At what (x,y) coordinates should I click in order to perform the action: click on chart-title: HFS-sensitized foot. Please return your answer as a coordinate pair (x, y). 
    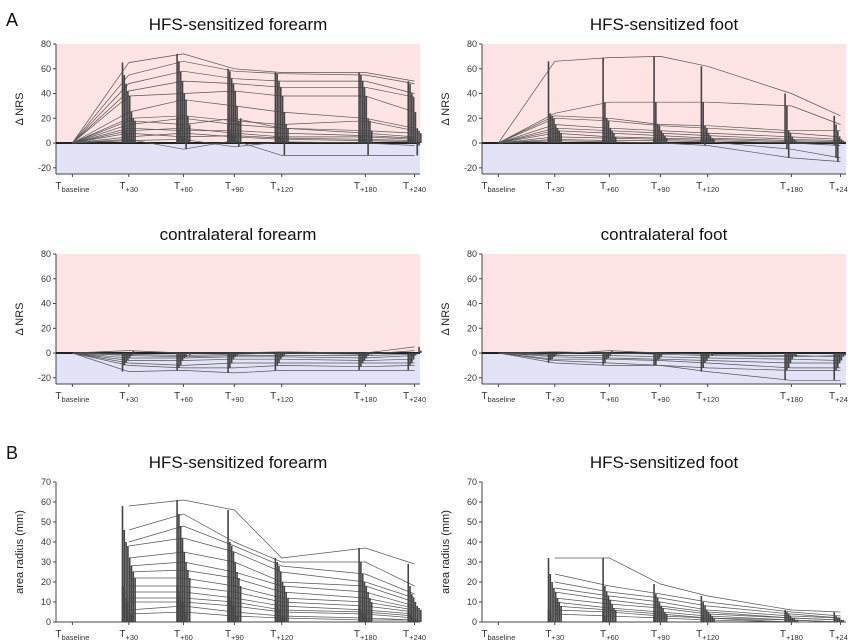
    Looking at the image, I should click on (664, 462).